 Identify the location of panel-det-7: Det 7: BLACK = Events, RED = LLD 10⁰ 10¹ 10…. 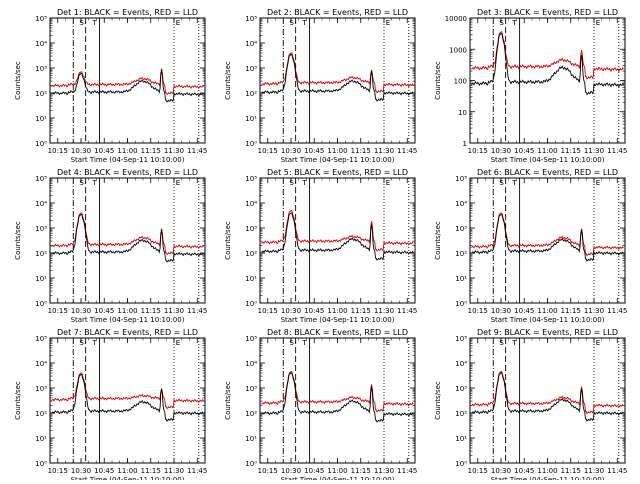
(110, 406).